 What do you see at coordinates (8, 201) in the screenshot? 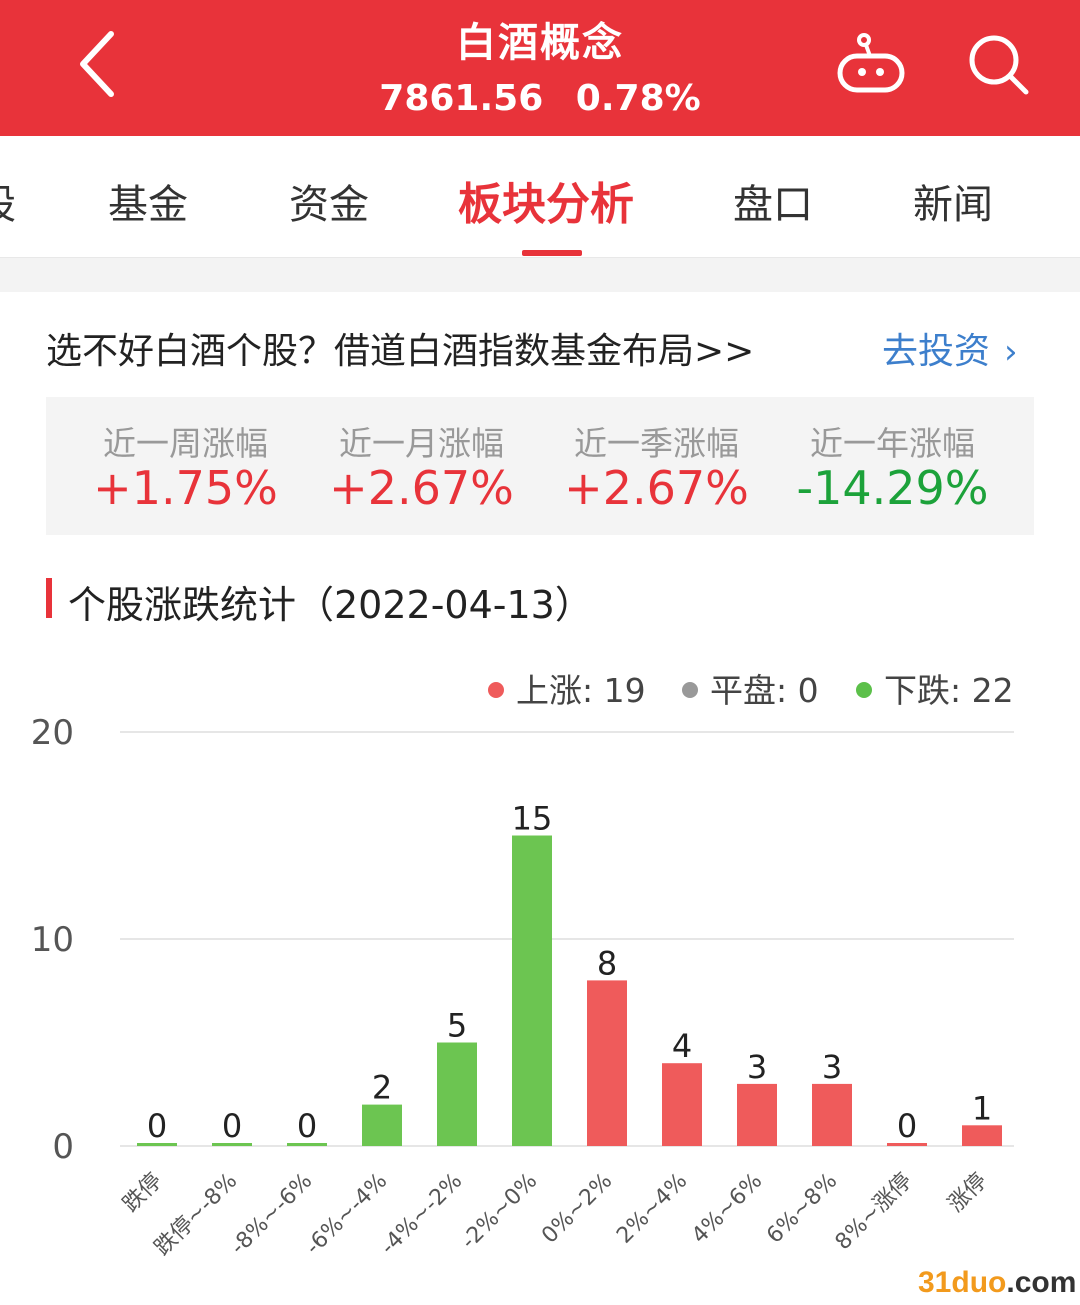
I see `tab-stocks: 股` at bounding box center [8, 201].